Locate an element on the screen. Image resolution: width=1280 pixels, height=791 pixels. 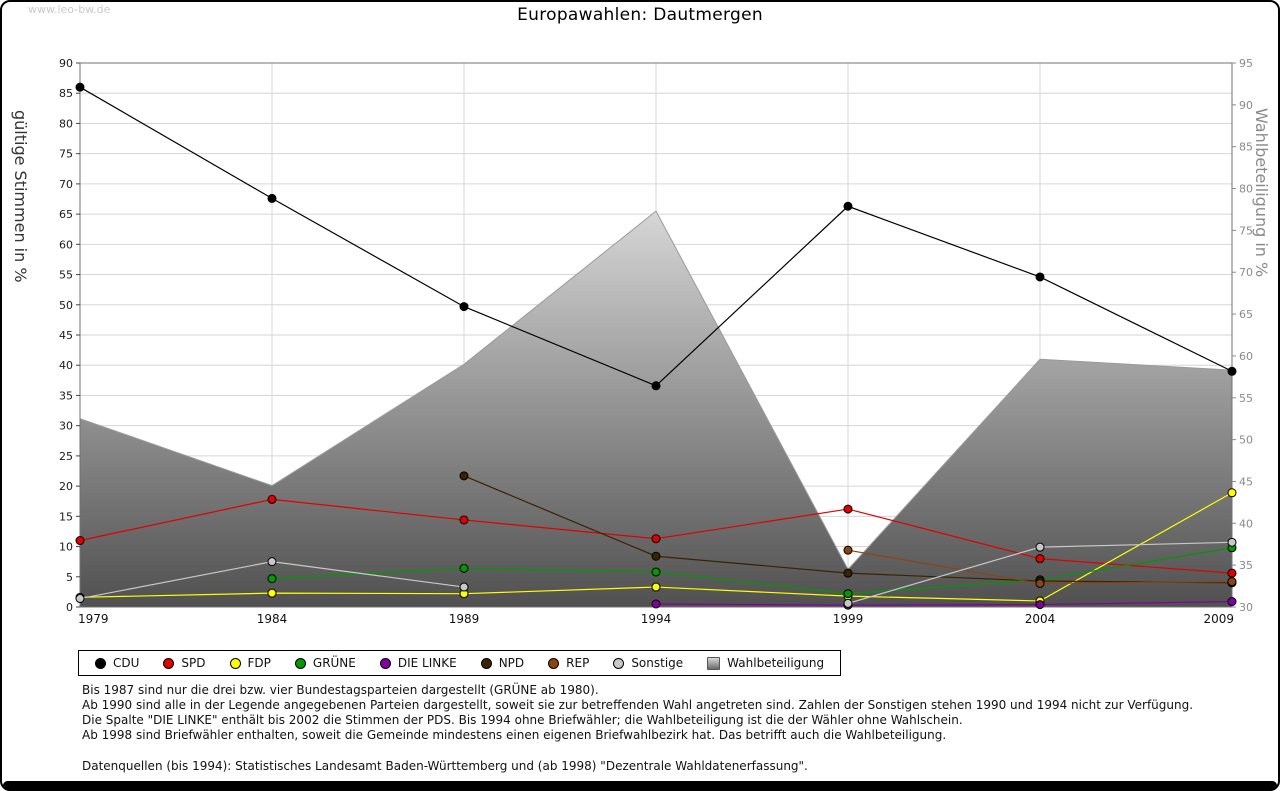
svg-text: 5 is located at coordinates (69, 577).